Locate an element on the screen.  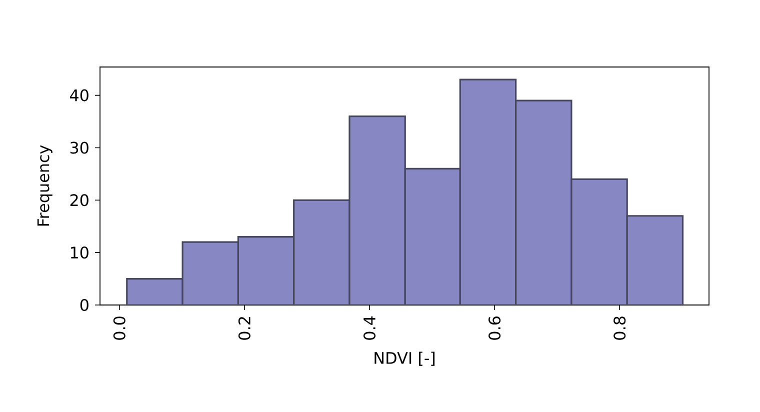
x-tick-label: 0.6 is located at coordinates (494, 328).